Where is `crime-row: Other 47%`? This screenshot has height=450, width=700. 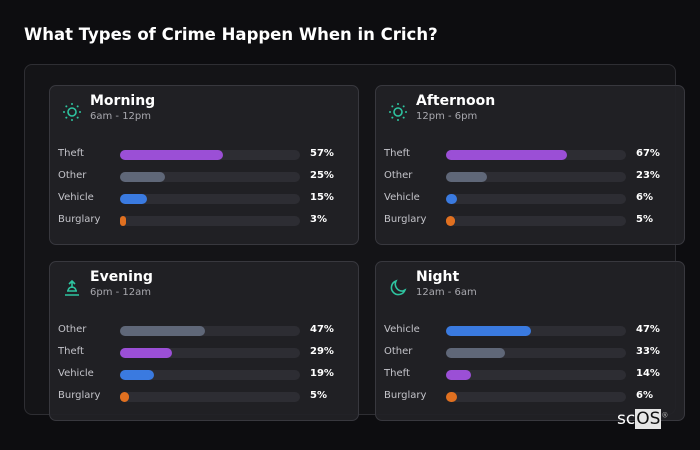 crime-row: Other 47% is located at coordinates (208, 331).